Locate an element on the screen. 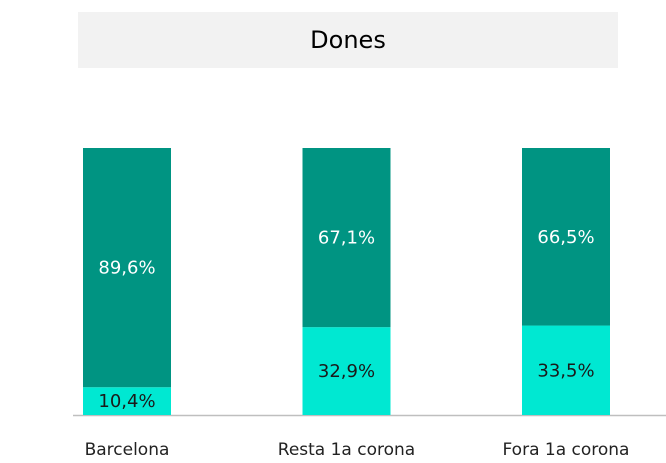  data-label: 89,6% is located at coordinates (126, 268).